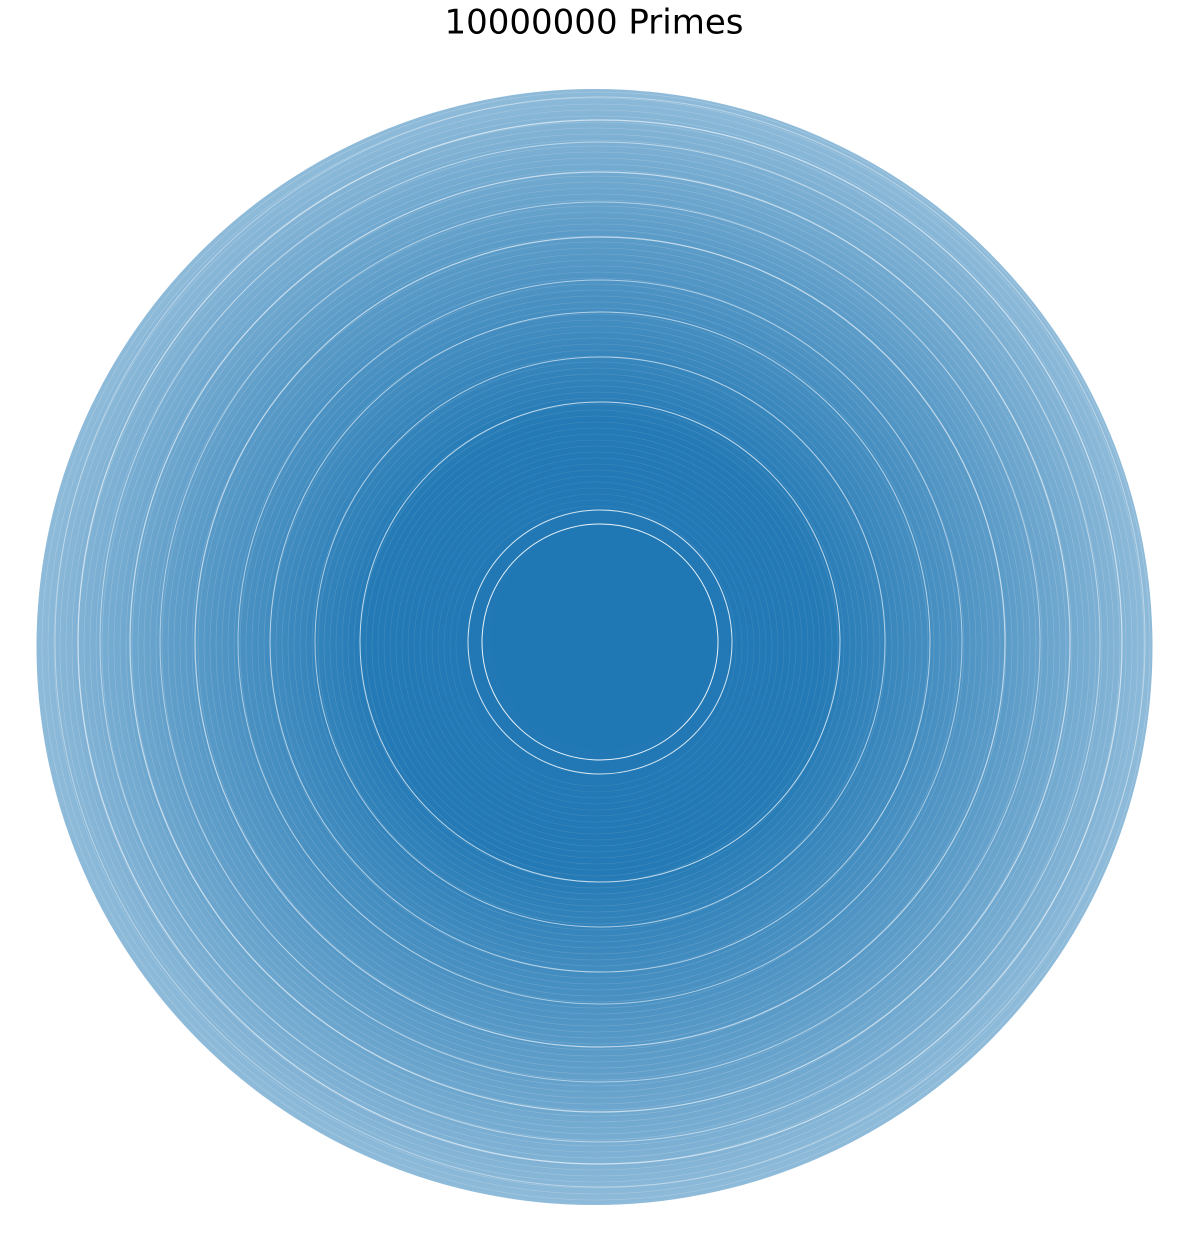  I want to click on ring, so click(600, 642).